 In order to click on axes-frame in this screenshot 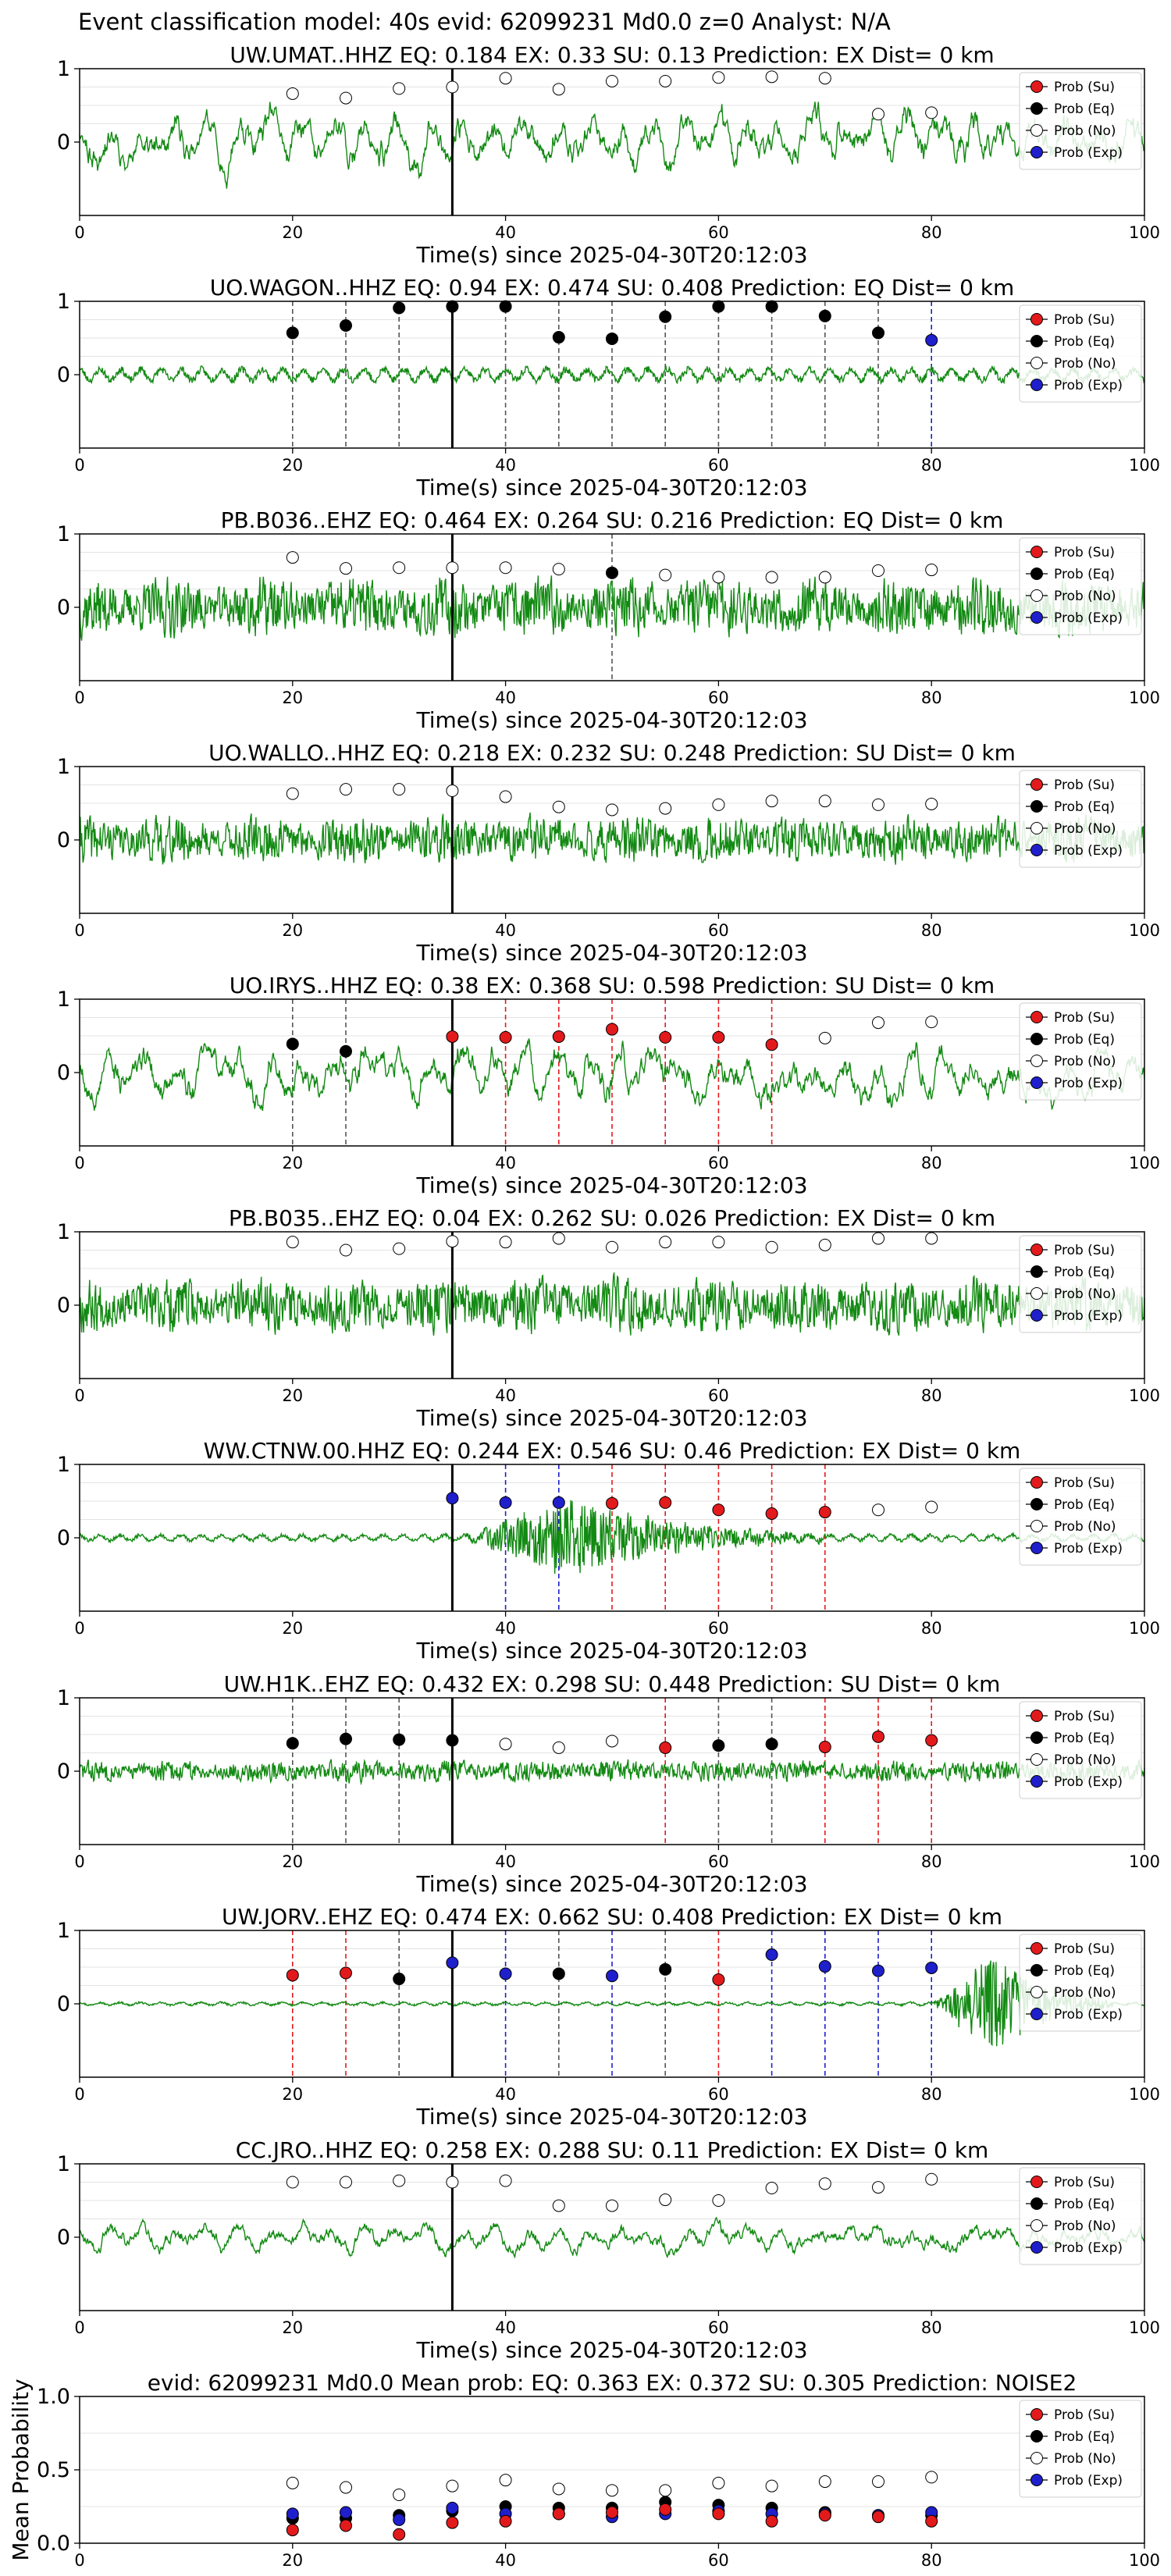, I will do `click(612, 142)`.